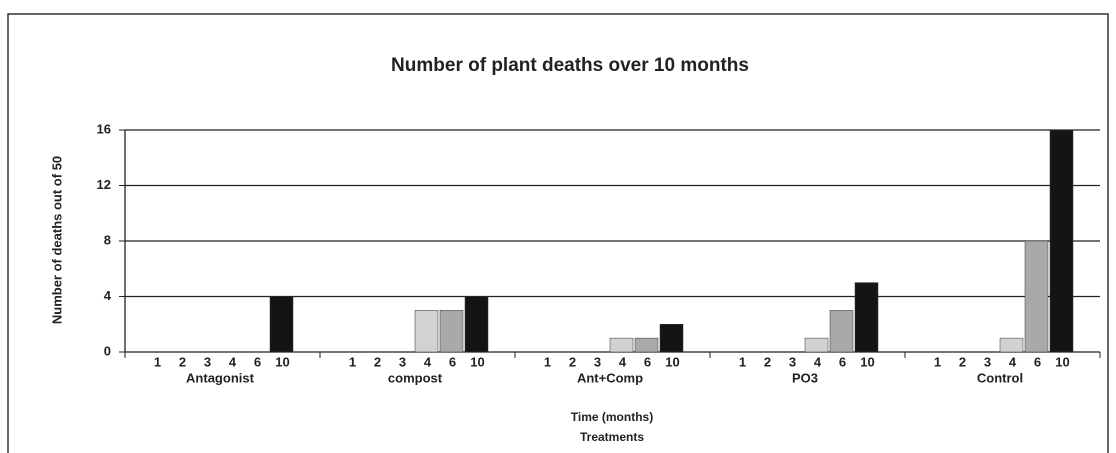 Image resolution: width=1116 pixels, height=453 pixels. Describe the element at coordinates (56, 240) in the screenshot. I see `y-axis-label: Number of deaths out of 50` at that location.